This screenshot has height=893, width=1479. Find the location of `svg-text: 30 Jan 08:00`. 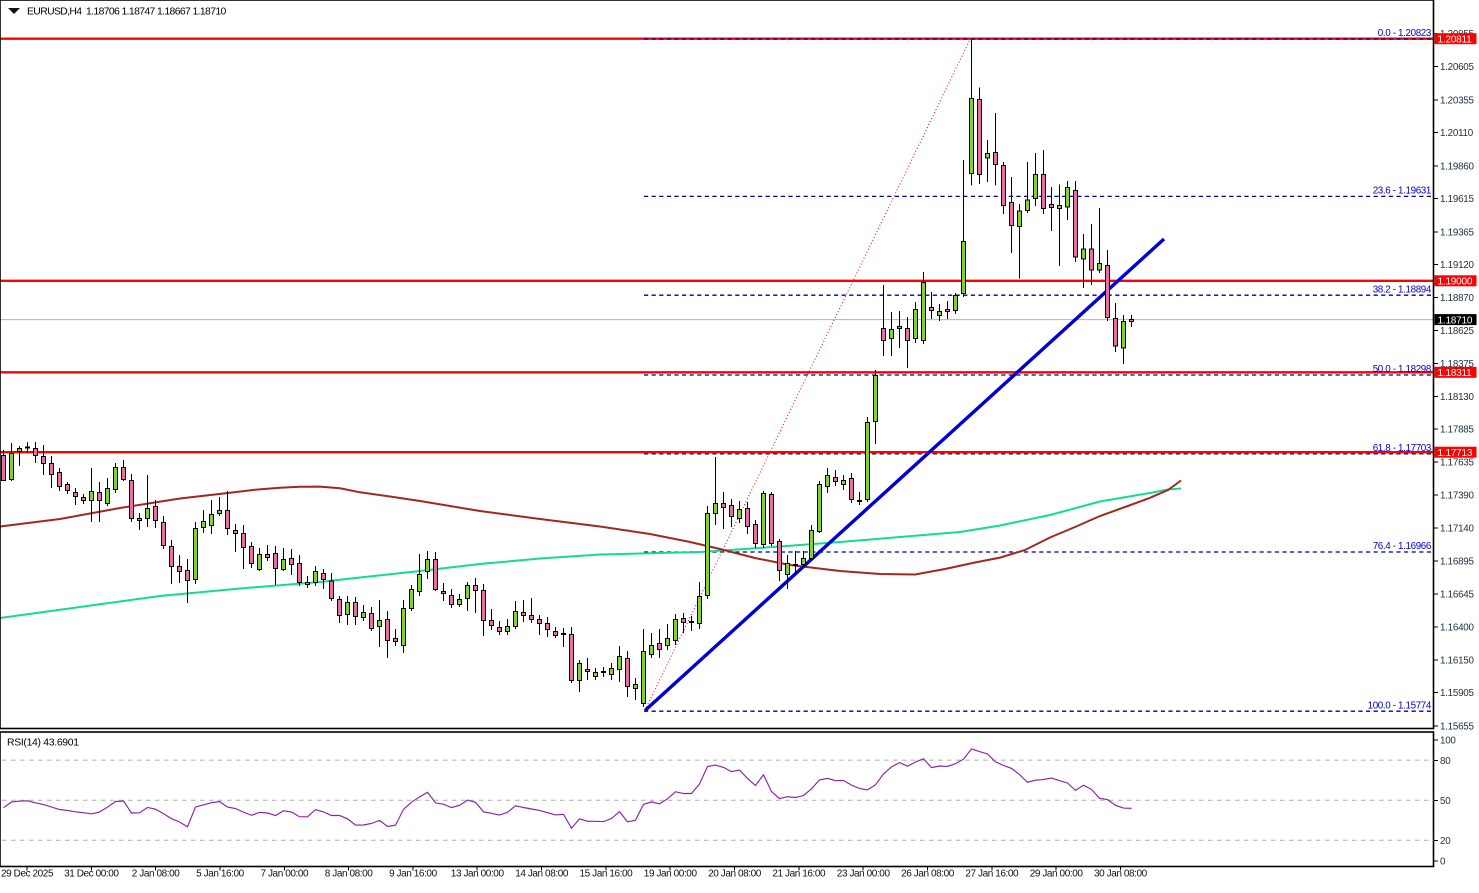

svg-text: 30 Jan 08:00 is located at coordinates (1121, 874).